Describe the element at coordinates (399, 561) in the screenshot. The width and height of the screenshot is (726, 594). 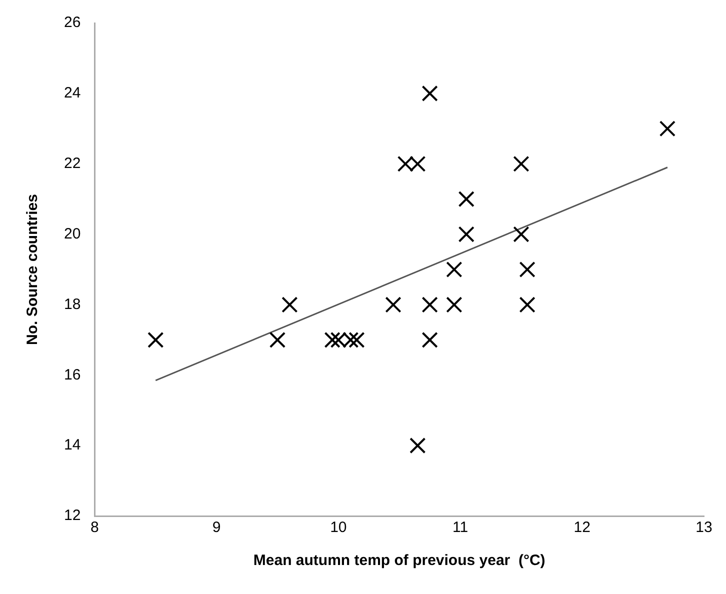
I see `x-axis-title: Mean autumn temp of previous year (°C)` at that location.